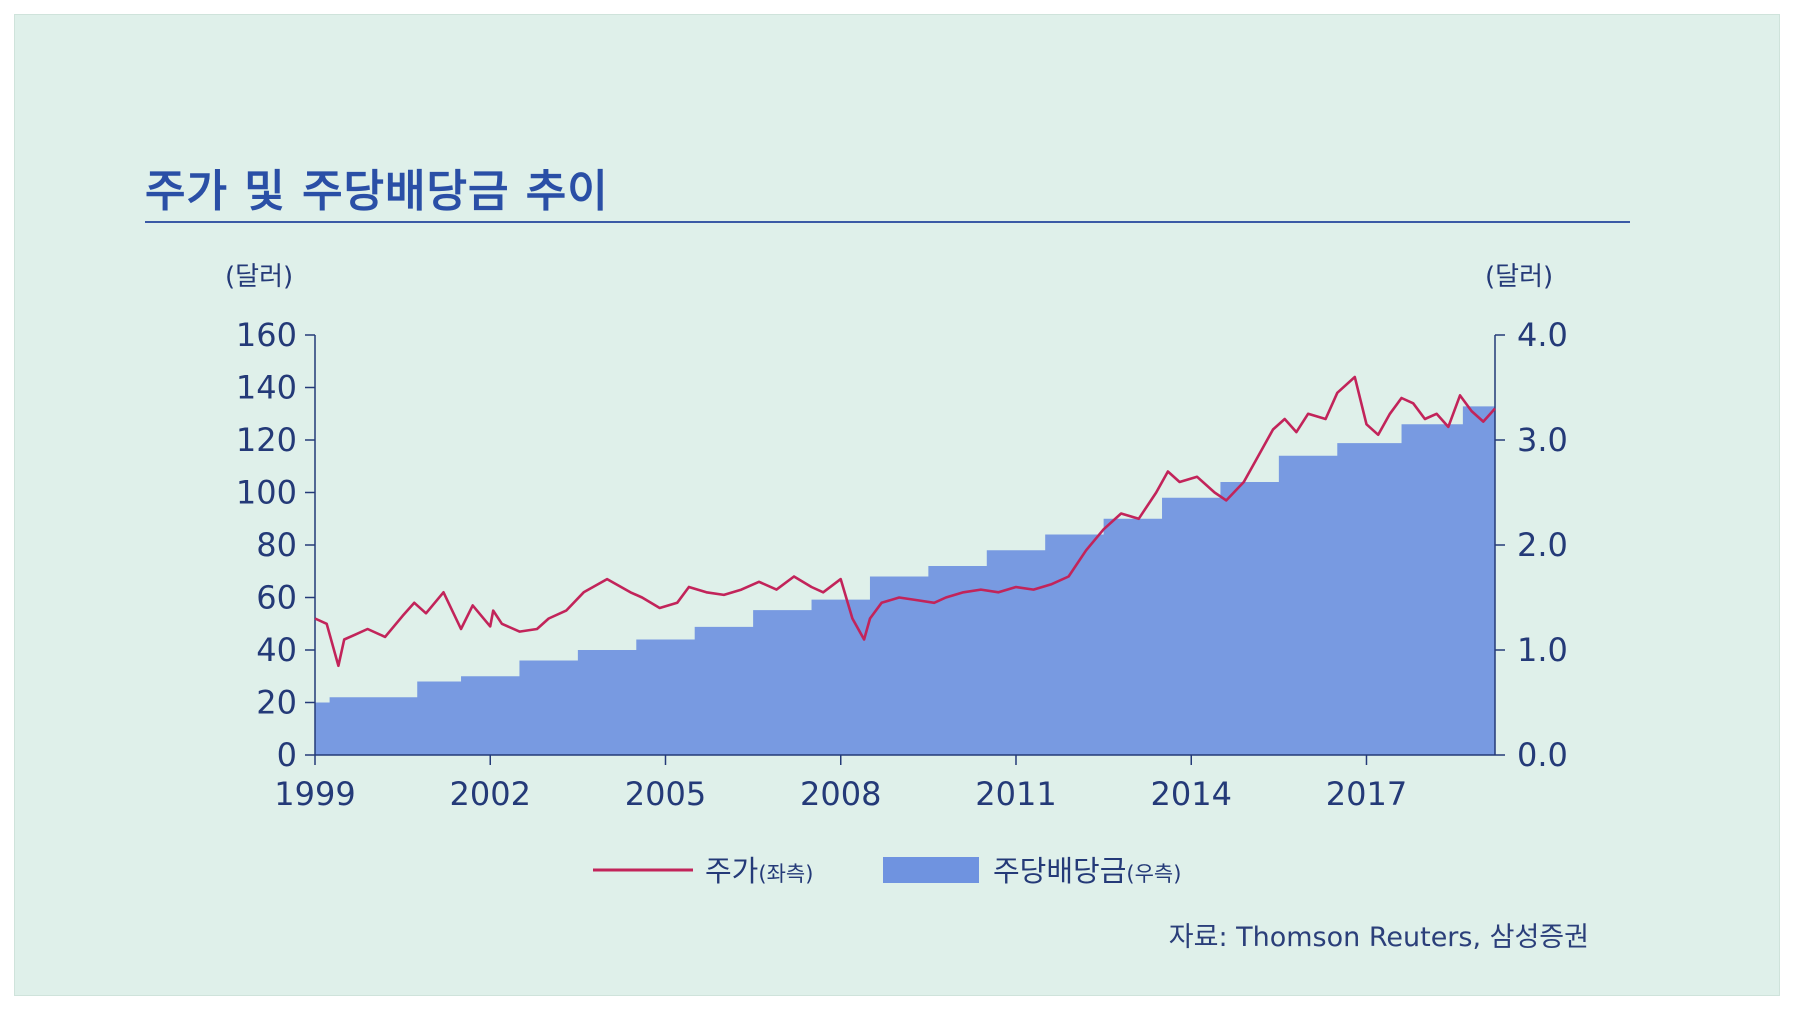 This screenshot has height=1009, width=1795. I want to click on x-tick-label: 2002, so click(490, 794).